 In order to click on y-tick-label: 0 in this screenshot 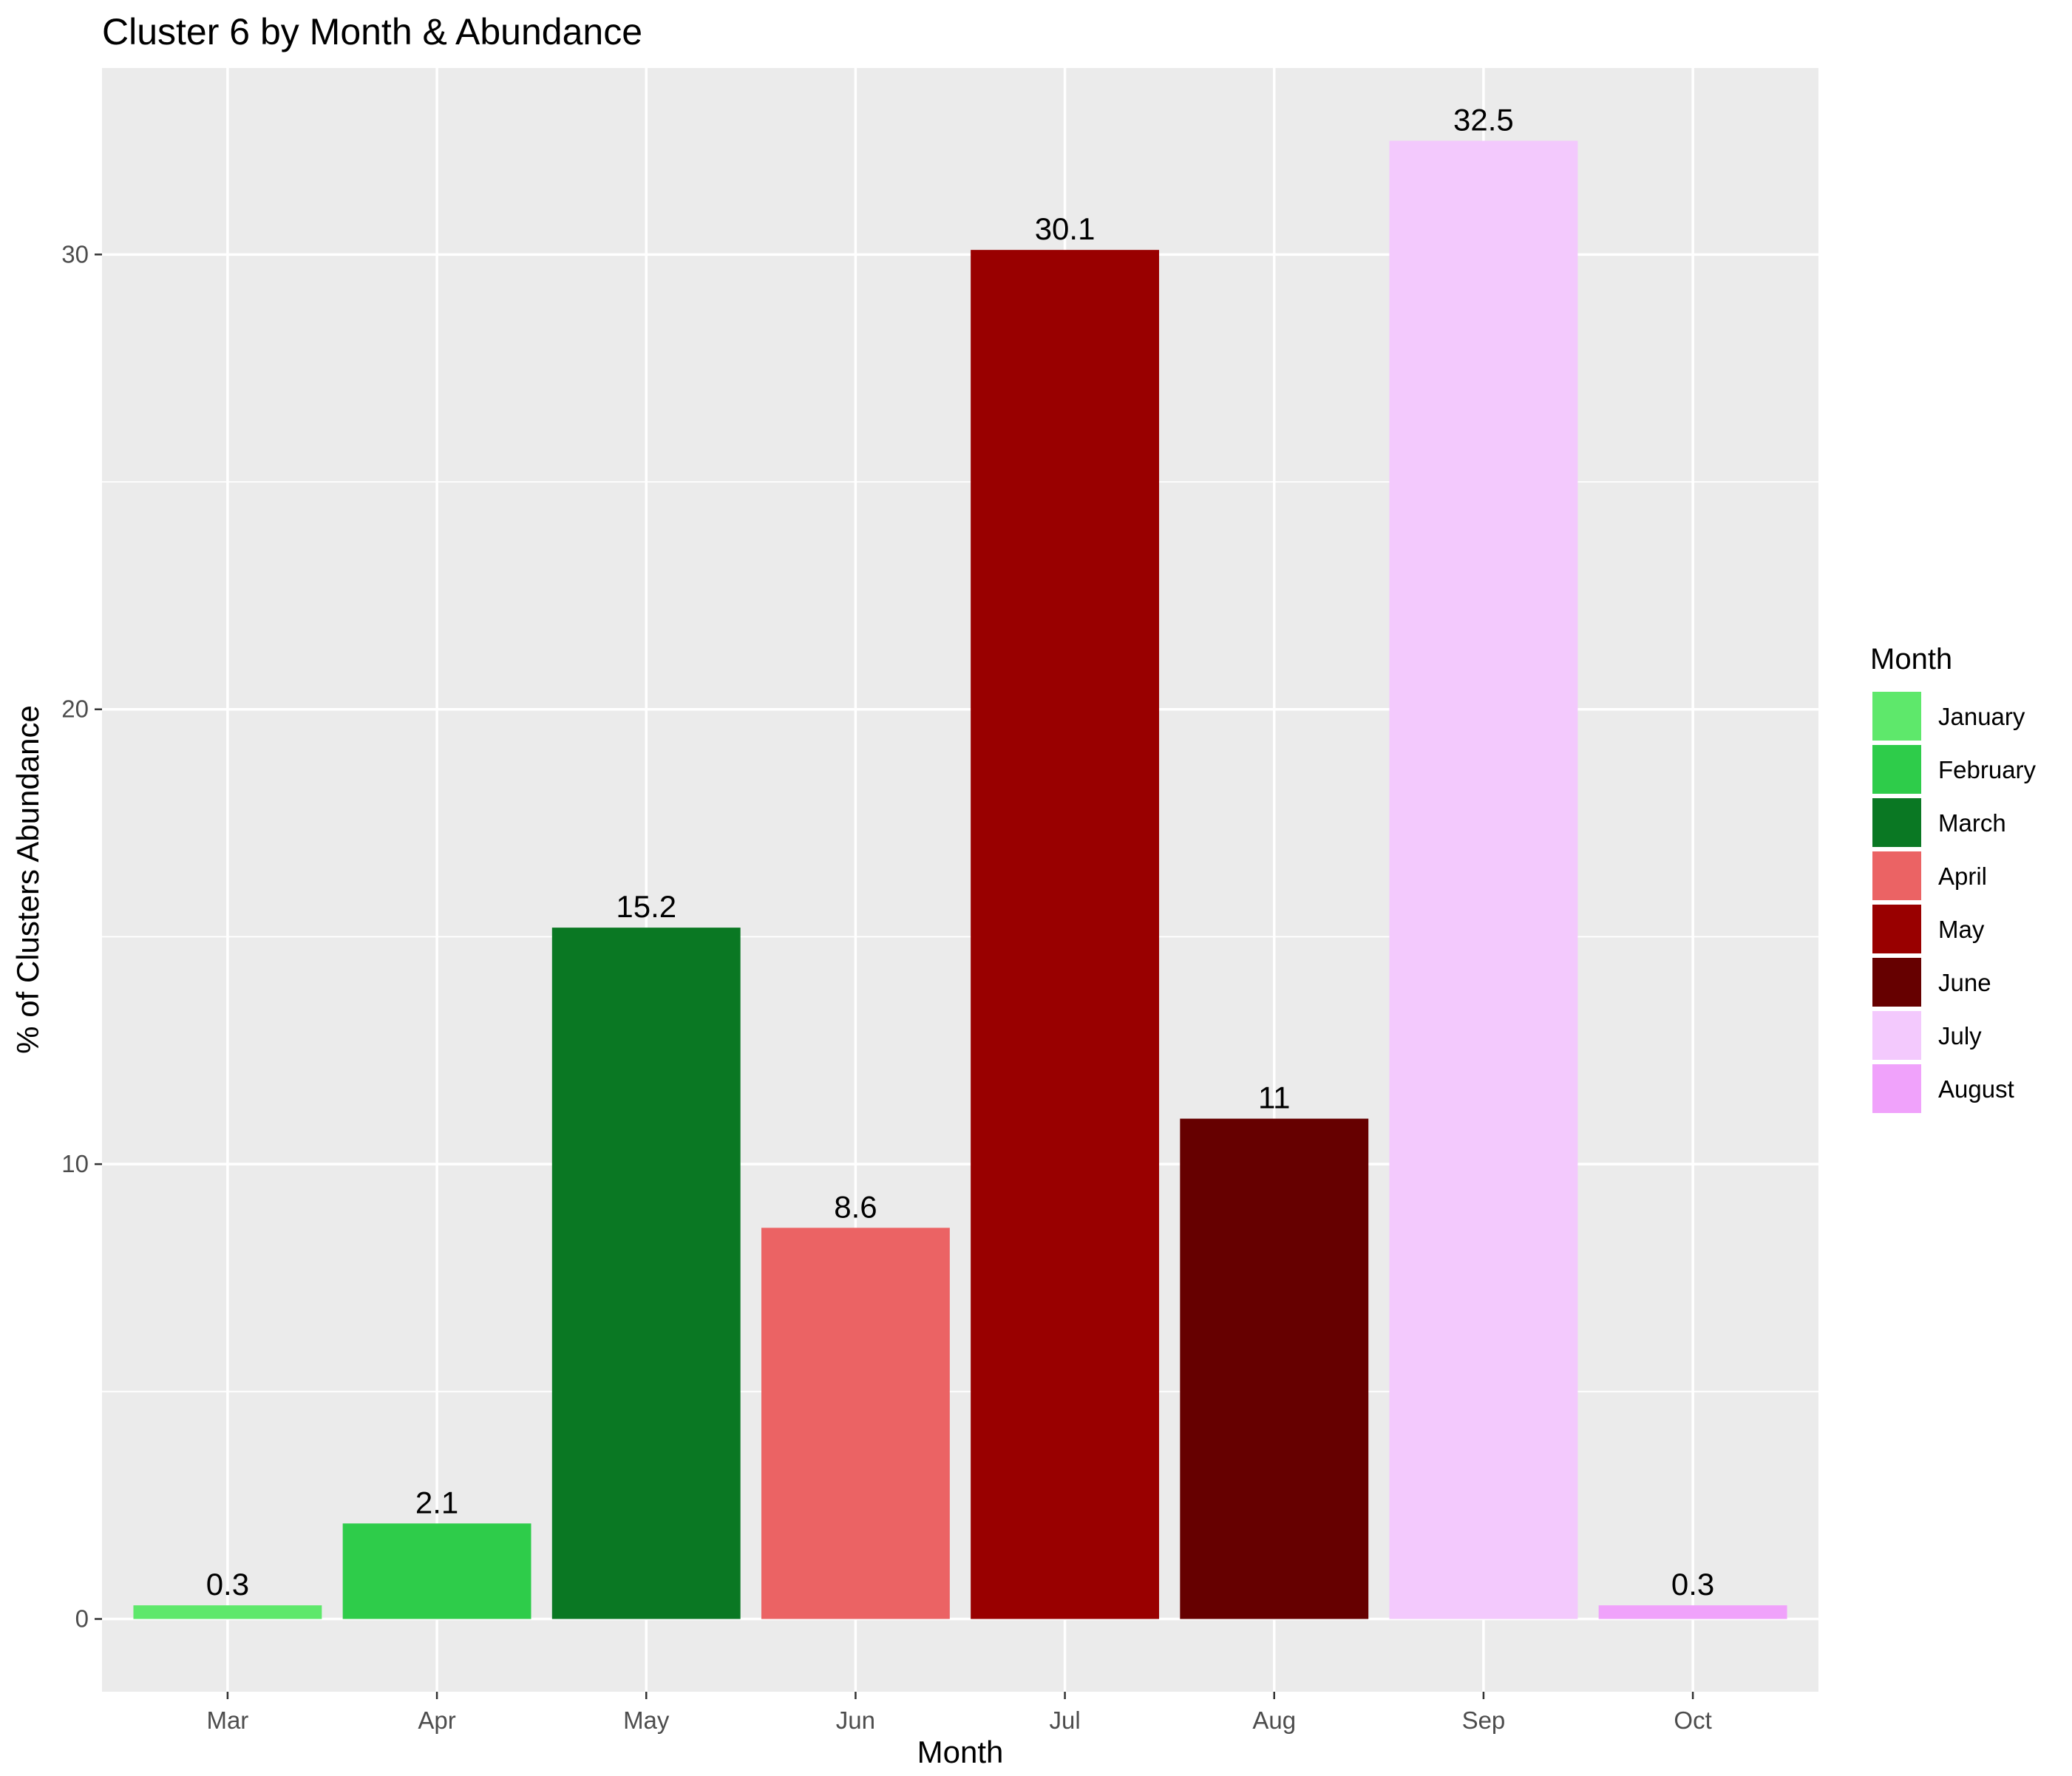, I will do `click(82, 1619)`.